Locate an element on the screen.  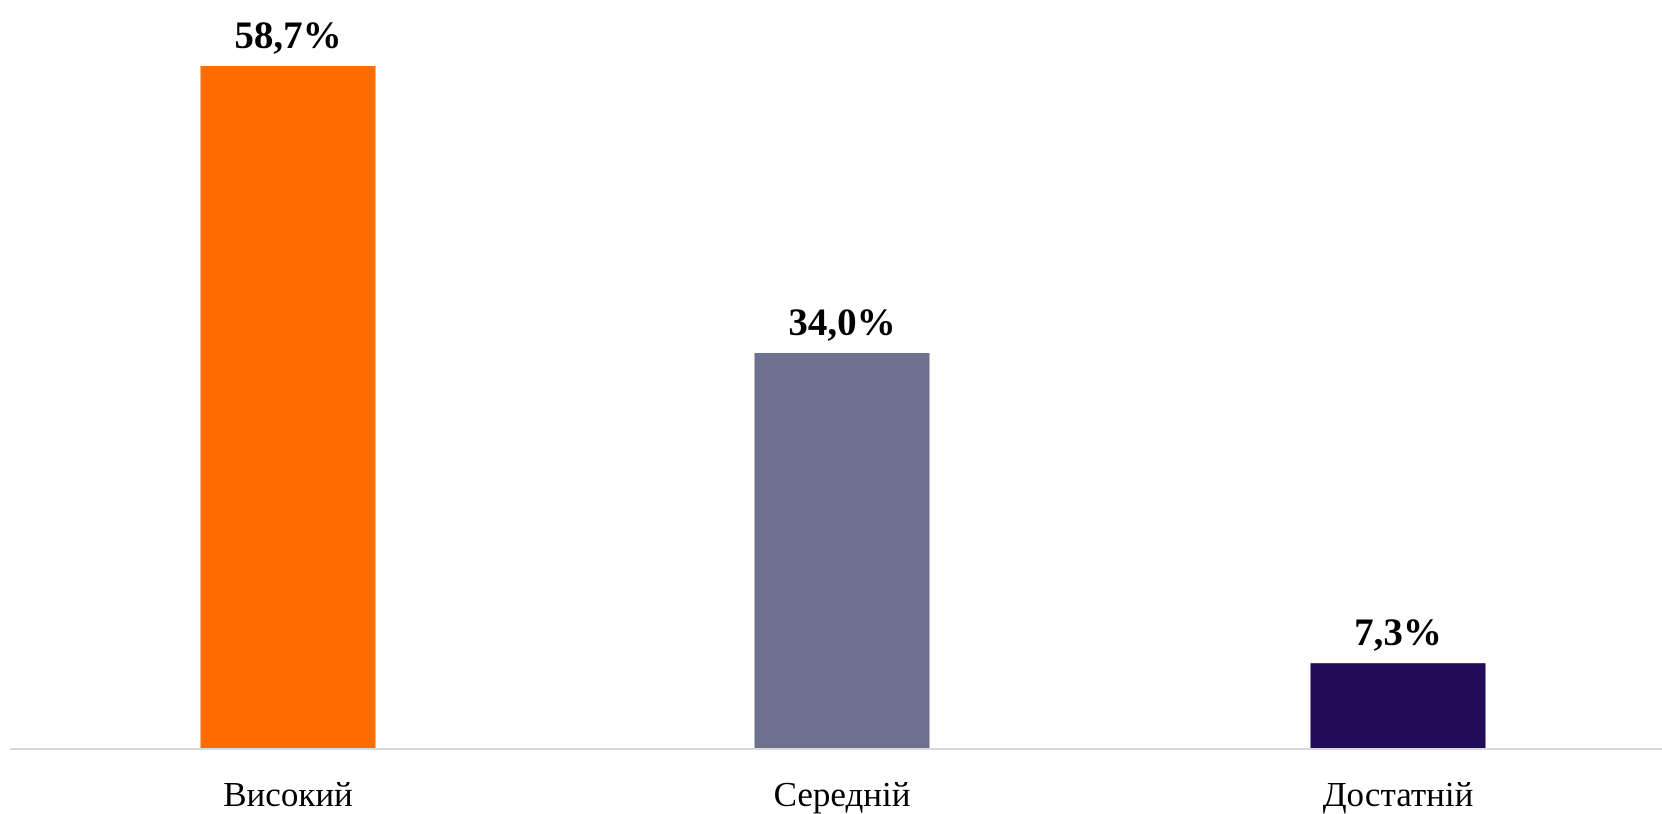
category-labels-group: Високий Середній Достатній is located at coordinates (848, 794).